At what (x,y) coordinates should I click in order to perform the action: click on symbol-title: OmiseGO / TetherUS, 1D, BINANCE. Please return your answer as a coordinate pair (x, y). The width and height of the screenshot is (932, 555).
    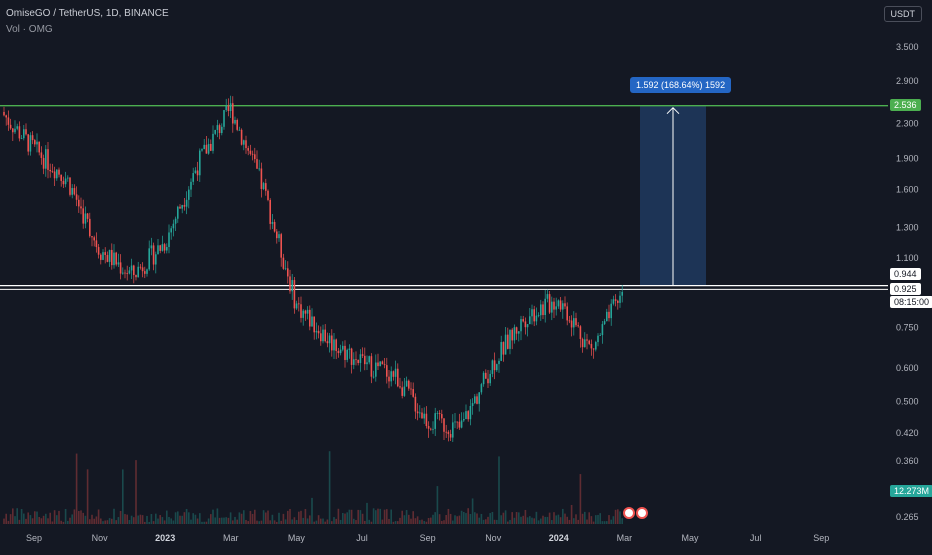
    Looking at the image, I should click on (87, 13).